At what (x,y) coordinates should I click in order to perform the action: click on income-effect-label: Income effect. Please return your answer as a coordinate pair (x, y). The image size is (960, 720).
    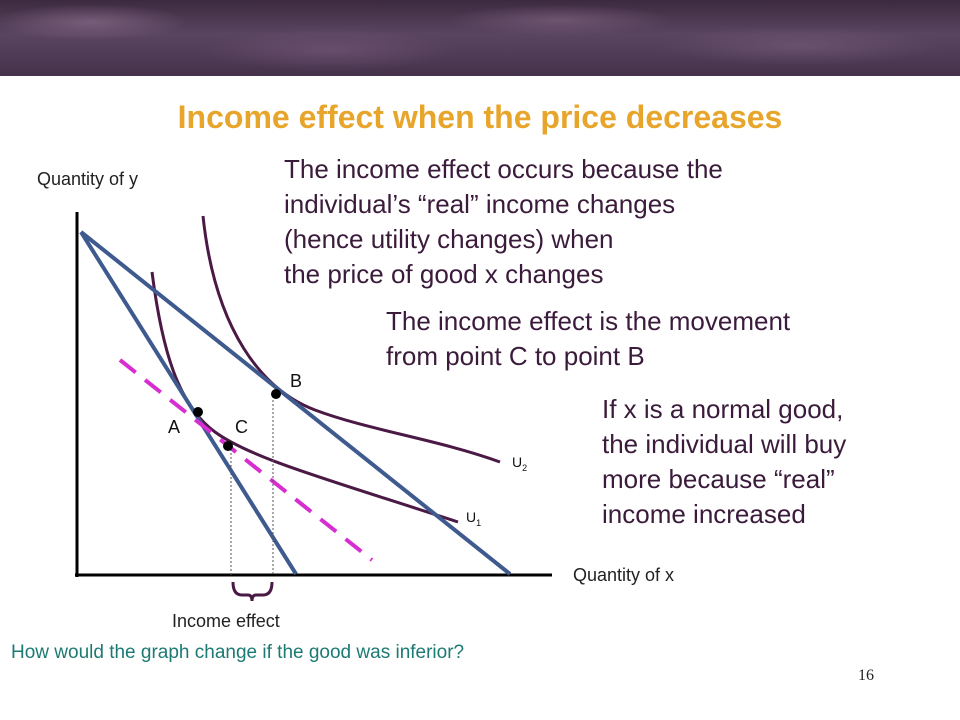
    Looking at the image, I should click on (226, 621).